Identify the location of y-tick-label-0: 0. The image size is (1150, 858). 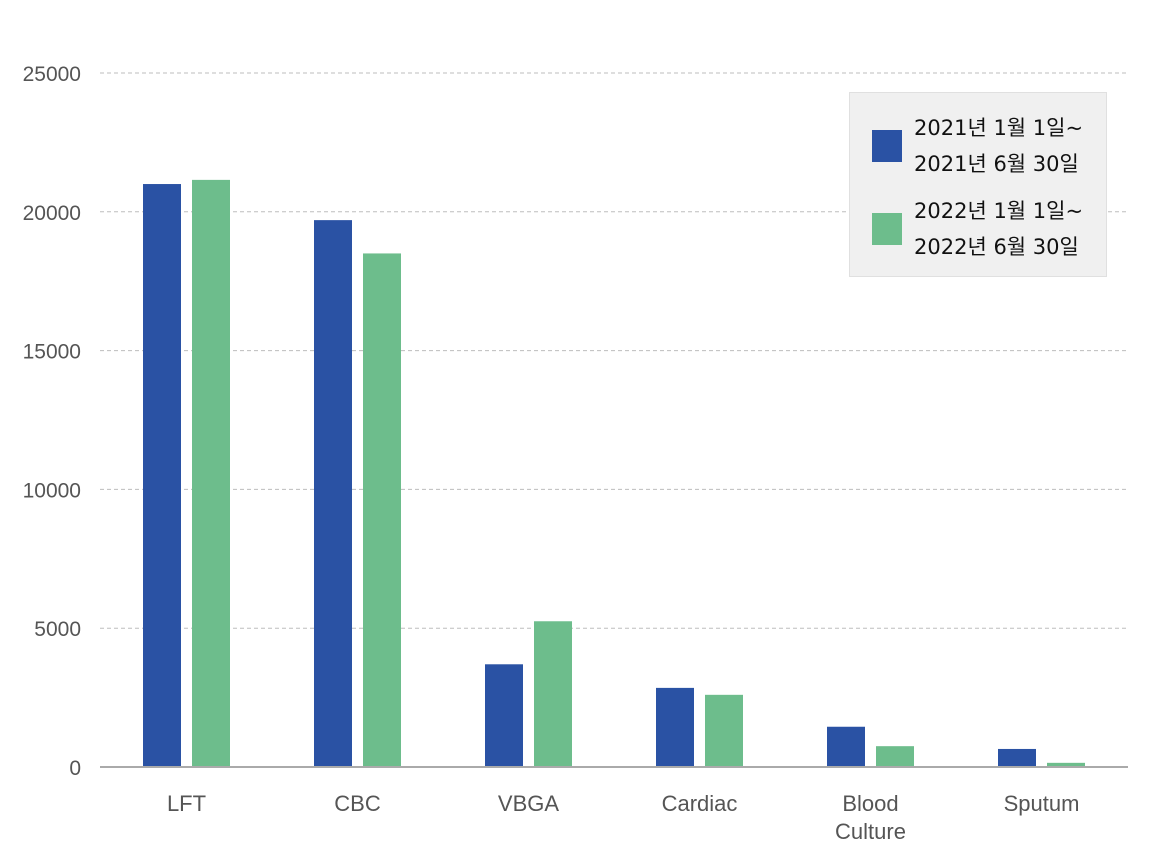
(75, 768).